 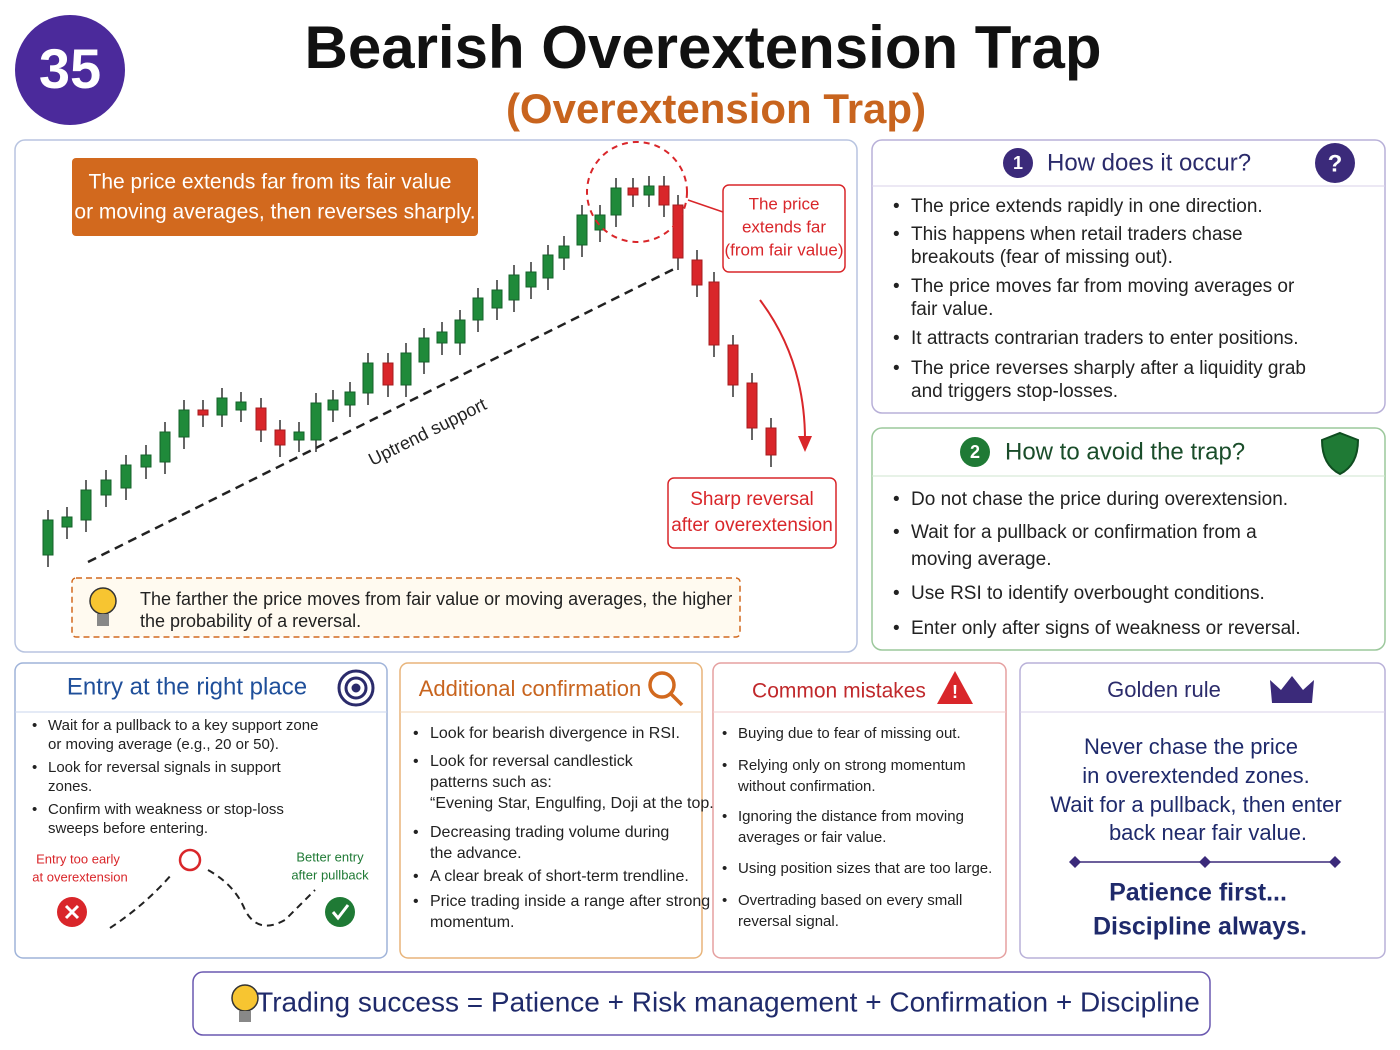 What do you see at coordinates (952, 309) in the screenshot?
I see `bullet-text: fair value.` at bounding box center [952, 309].